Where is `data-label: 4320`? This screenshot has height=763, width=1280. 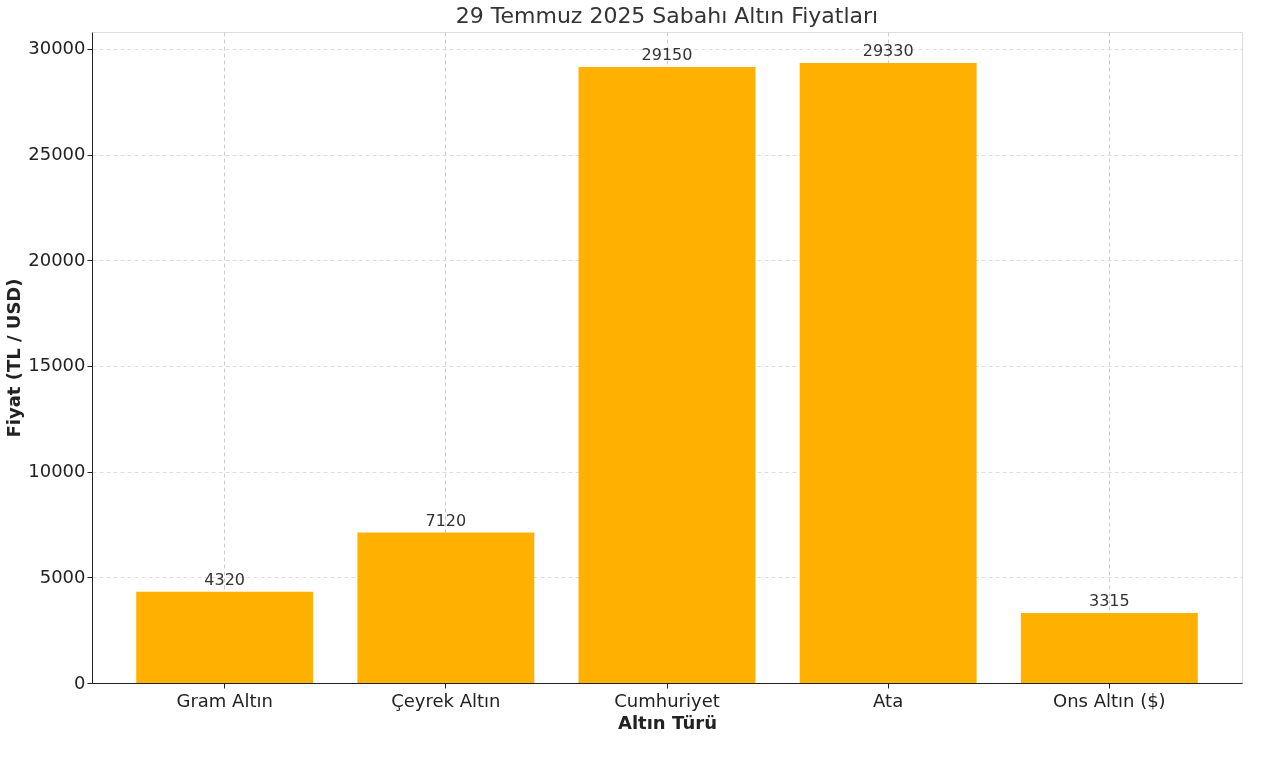
data-label: 4320 is located at coordinates (225, 579).